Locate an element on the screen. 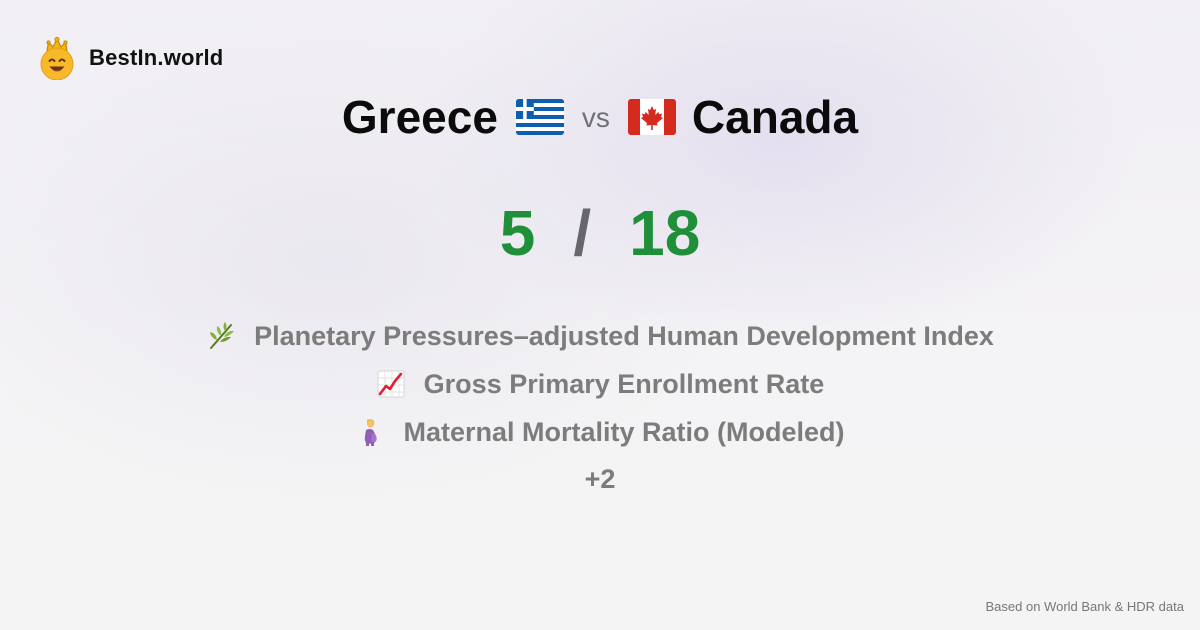 This screenshot has width=1200, height=630. more-metrics-count: +2 is located at coordinates (600, 478).